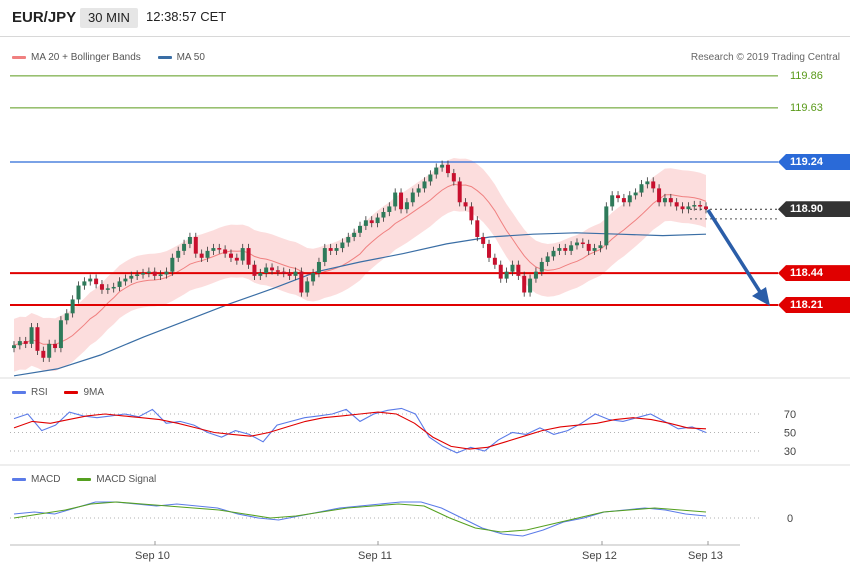  I want to click on legend-macd-label: MACD, so click(46, 479).